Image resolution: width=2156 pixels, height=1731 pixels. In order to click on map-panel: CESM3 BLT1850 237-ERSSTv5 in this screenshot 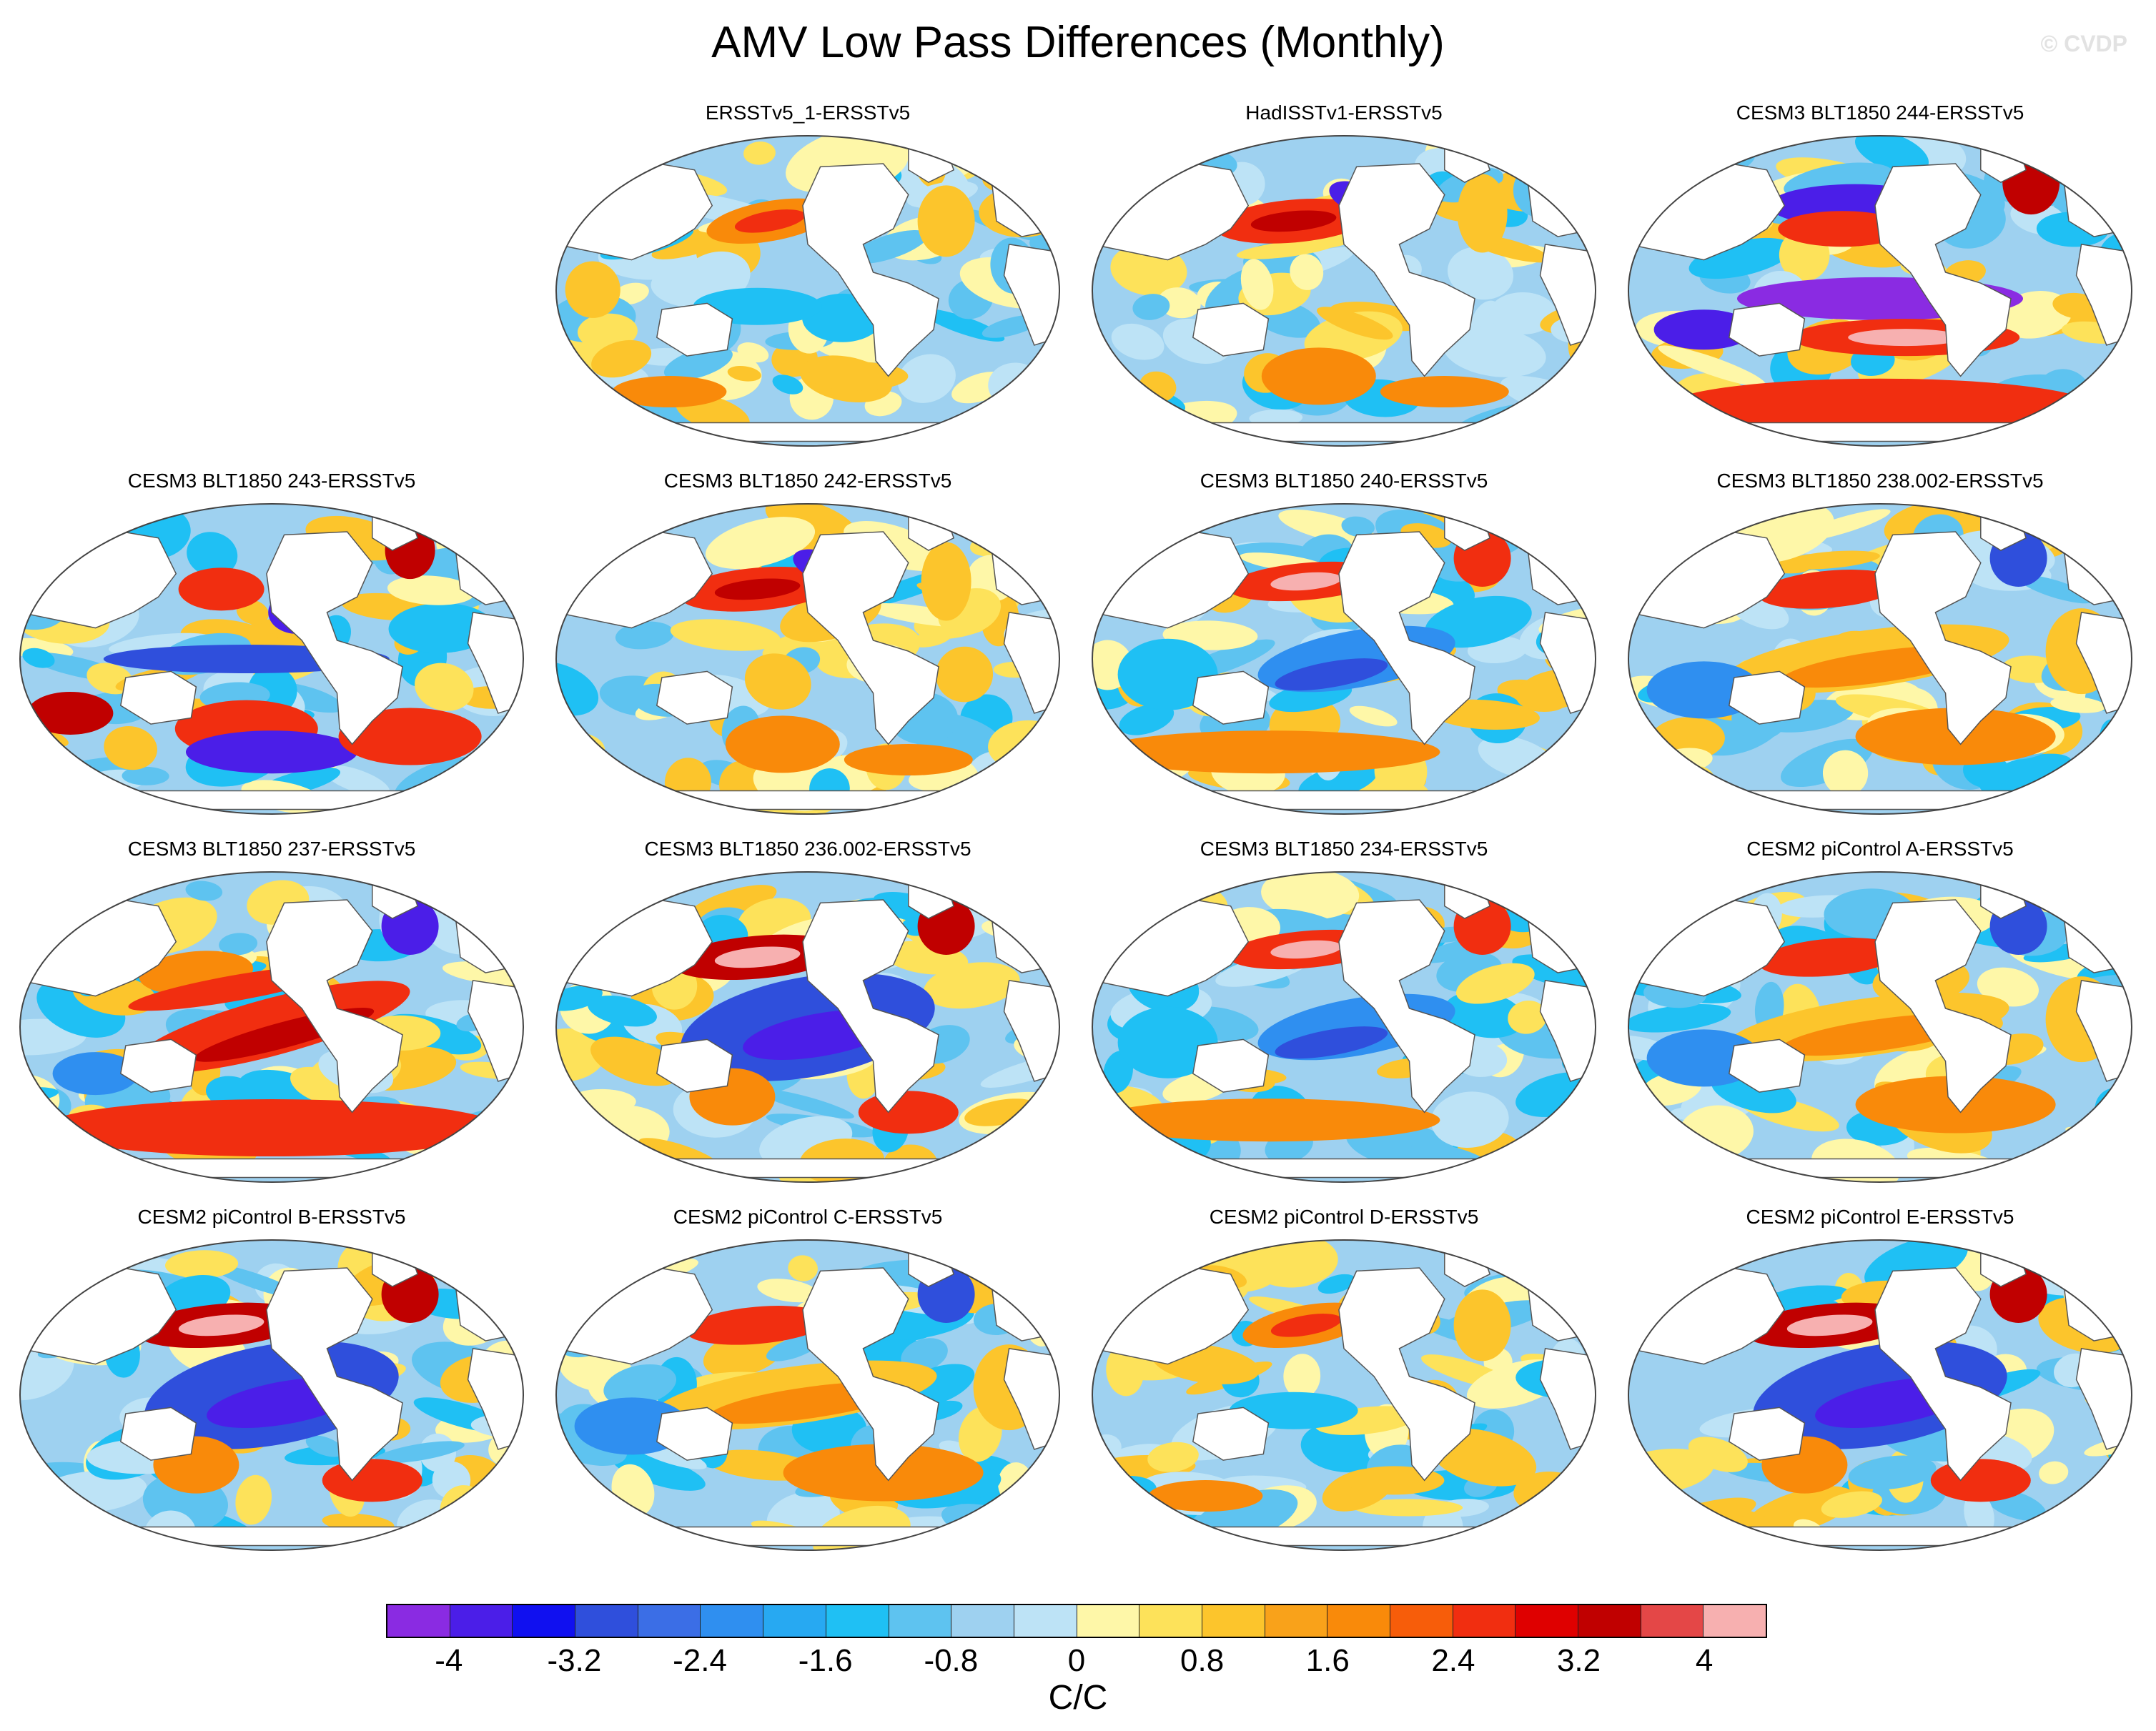, I will do `click(271, 1015)`.